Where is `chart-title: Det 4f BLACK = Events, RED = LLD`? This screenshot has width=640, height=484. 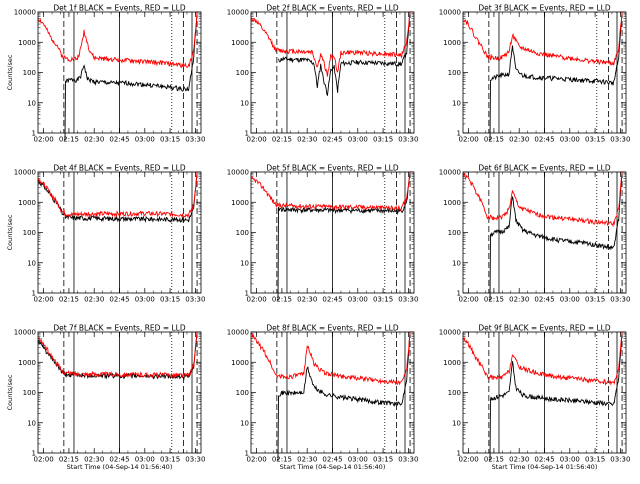
chart-title: Det 4f BLACK = Events, RED = LLD is located at coordinates (119, 168).